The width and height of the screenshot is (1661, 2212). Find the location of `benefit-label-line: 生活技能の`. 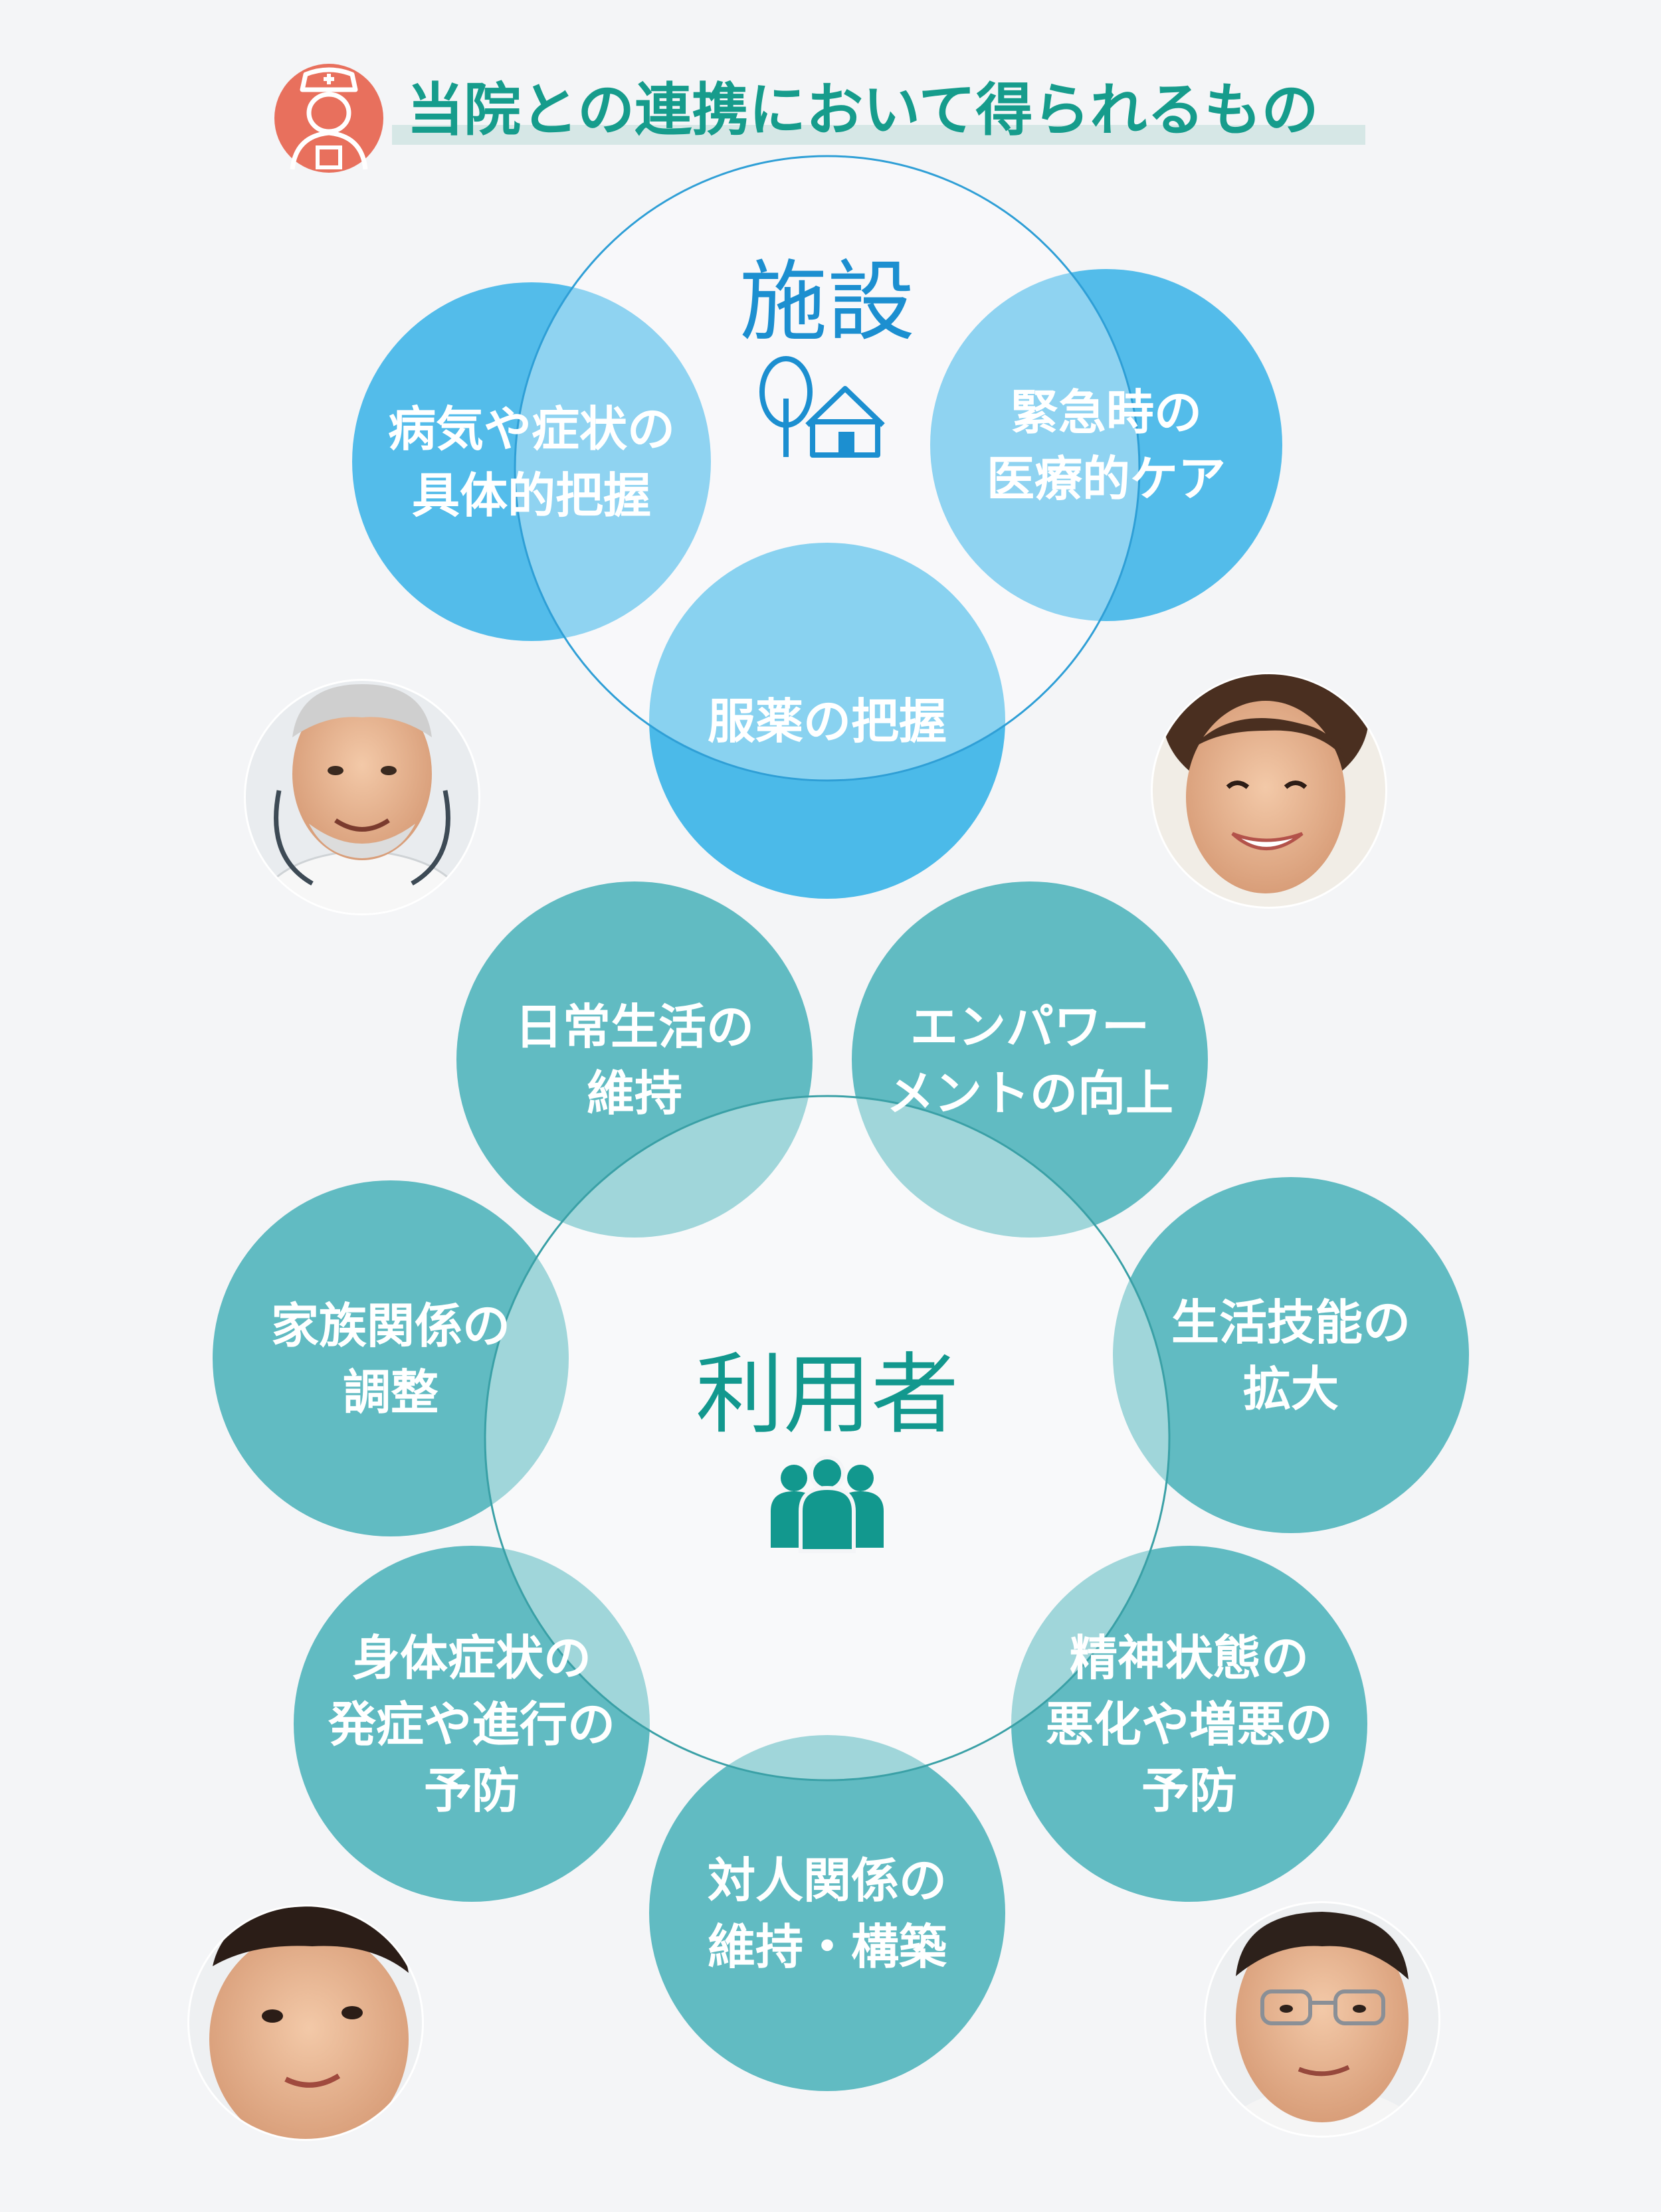

benefit-label-line: 生活技能の is located at coordinates (1291, 1322).